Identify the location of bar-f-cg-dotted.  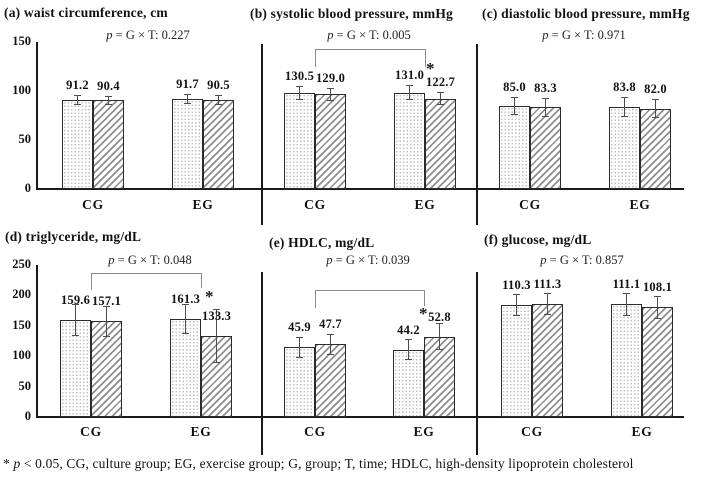
(516, 361).